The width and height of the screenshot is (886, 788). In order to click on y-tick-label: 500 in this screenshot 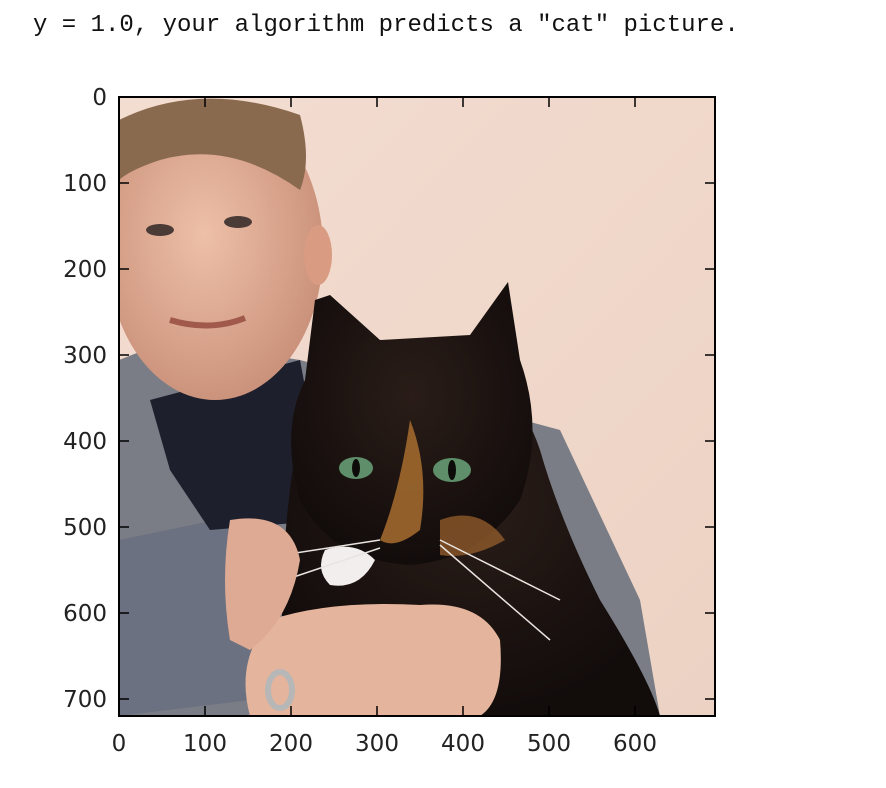, I will do `click(85, 528)`.